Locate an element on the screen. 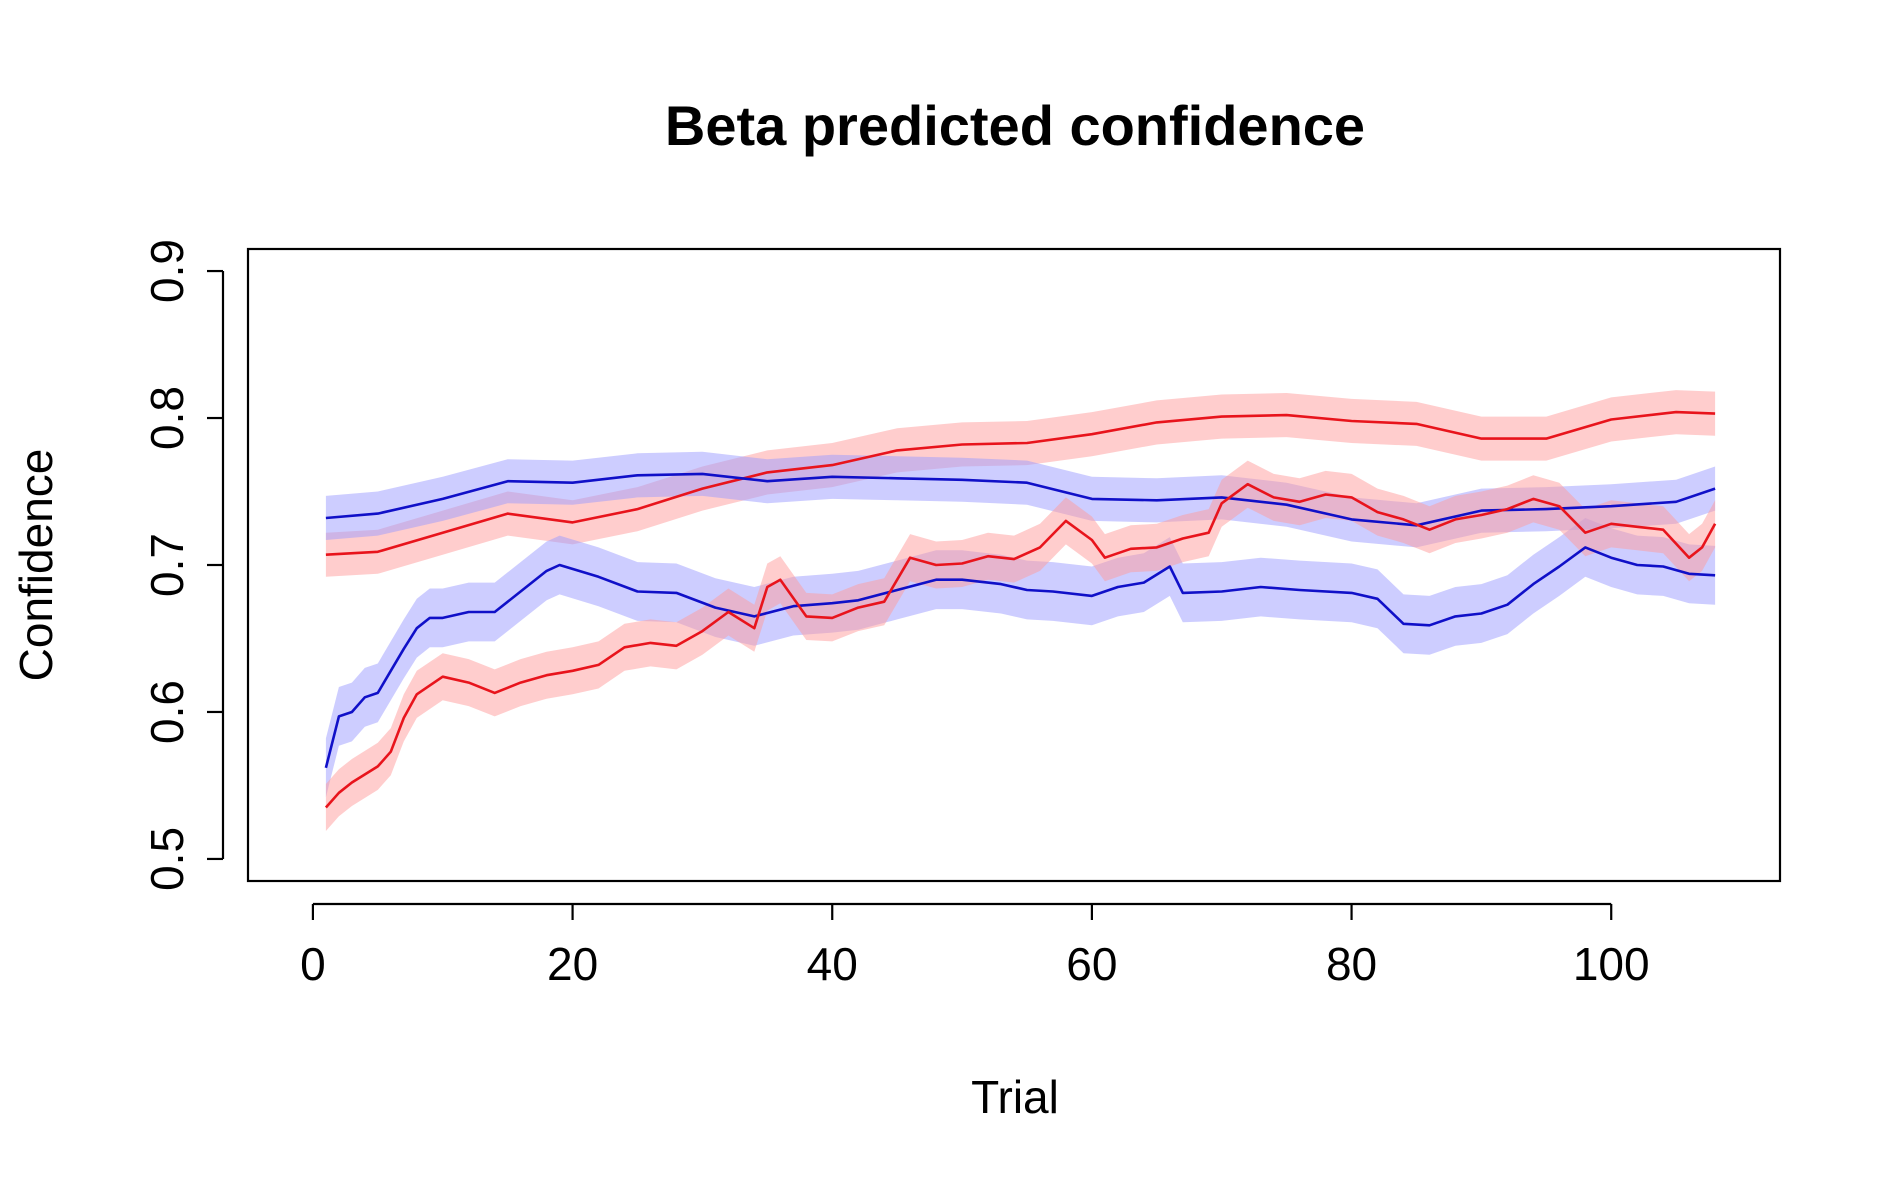 This screenshot has height=1181, width=1889. x-axis: 0 20 40 60 80 100 is located at coordinates (975, 946).